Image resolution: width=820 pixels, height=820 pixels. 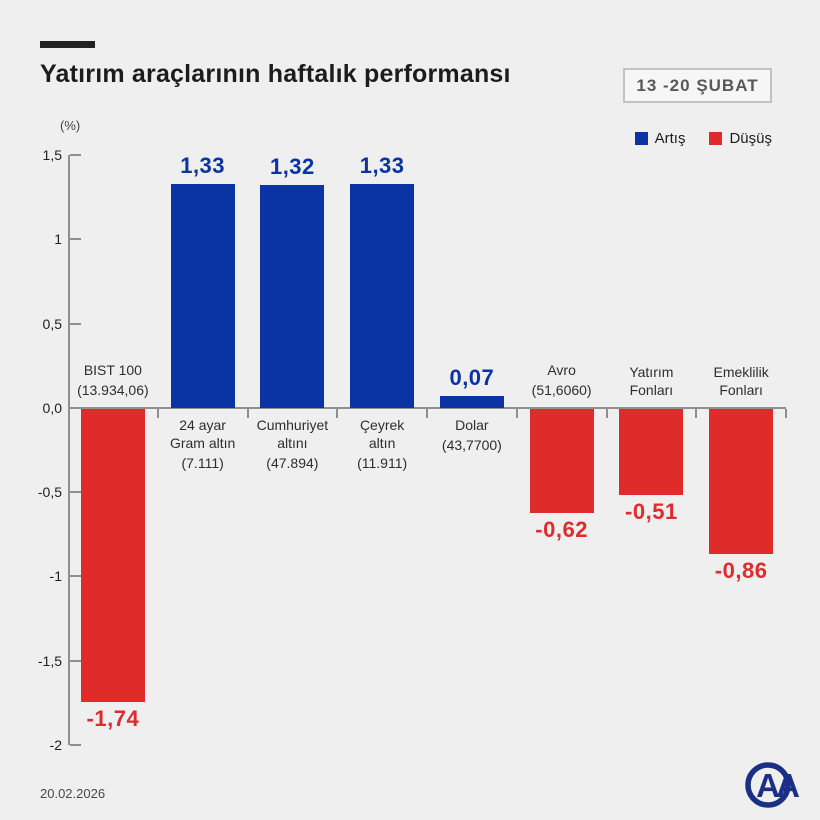 I want to click on bar-value-label: 1,32, so click(x=292, y=167).